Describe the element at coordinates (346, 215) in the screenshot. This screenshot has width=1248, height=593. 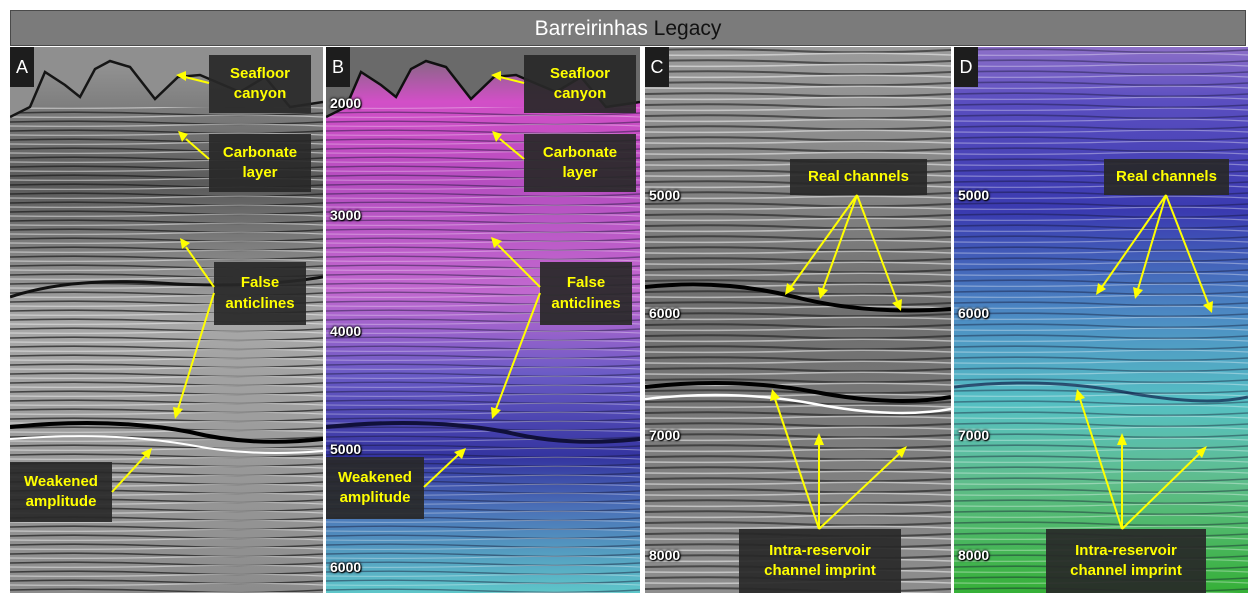
I see `depth-tick: 3000` at that location.